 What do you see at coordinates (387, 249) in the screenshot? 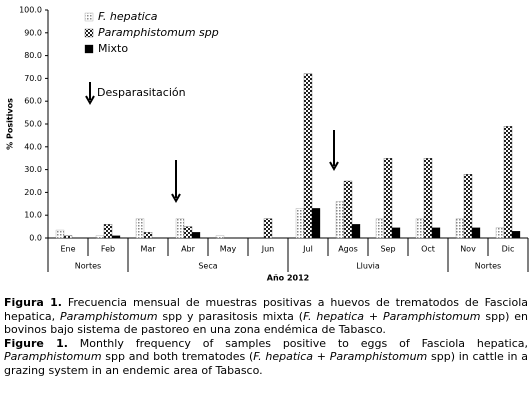
I see `x-tick-label: Sep` at bounding box center [387, 249].